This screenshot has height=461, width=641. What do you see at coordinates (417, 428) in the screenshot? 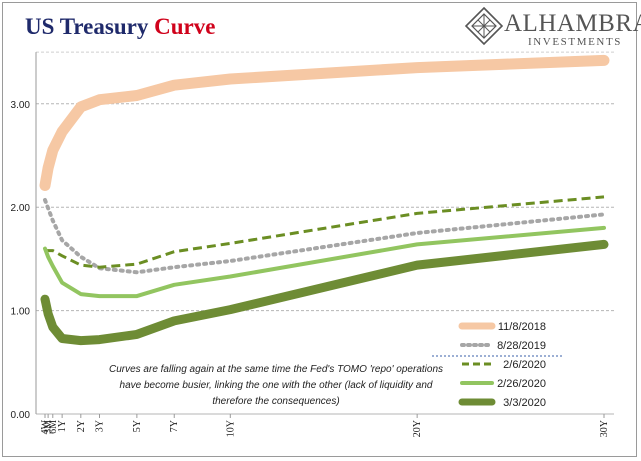
I see `x-tick-label: 20Y` at bounding box center [417, 428].